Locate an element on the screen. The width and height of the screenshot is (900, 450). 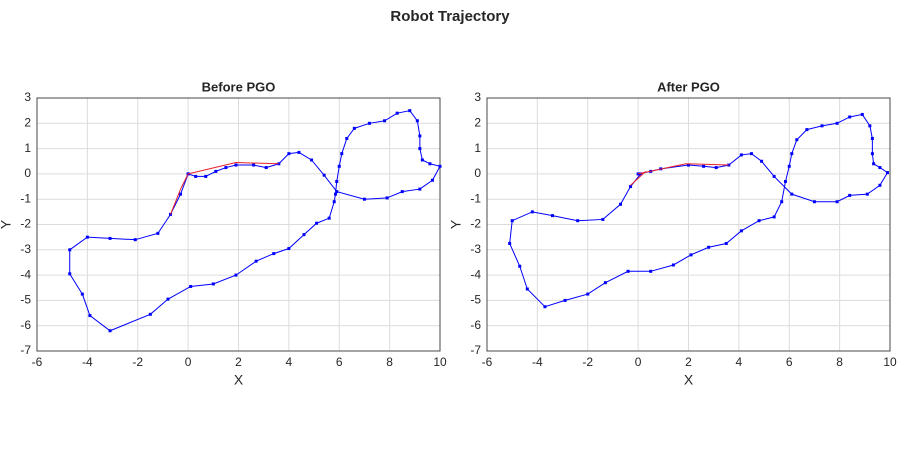
x-tick-label: 2 is located at coordinates (688, 362).